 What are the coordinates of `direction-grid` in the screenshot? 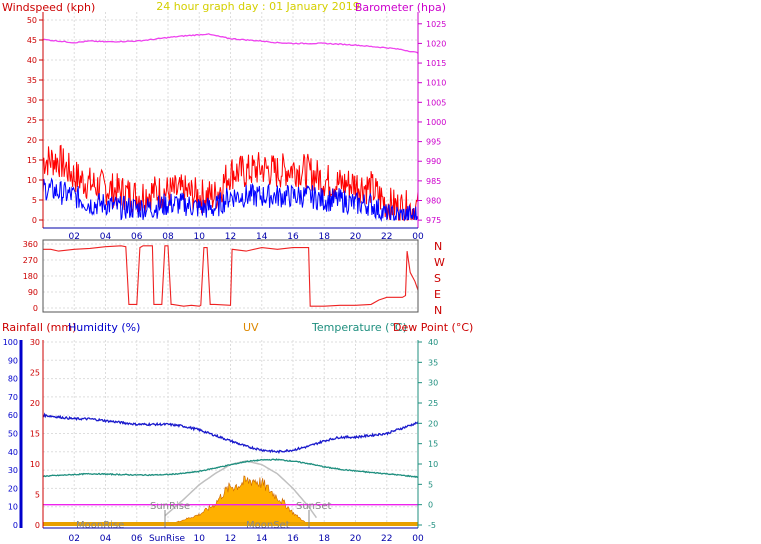 It's located at (231, 276).